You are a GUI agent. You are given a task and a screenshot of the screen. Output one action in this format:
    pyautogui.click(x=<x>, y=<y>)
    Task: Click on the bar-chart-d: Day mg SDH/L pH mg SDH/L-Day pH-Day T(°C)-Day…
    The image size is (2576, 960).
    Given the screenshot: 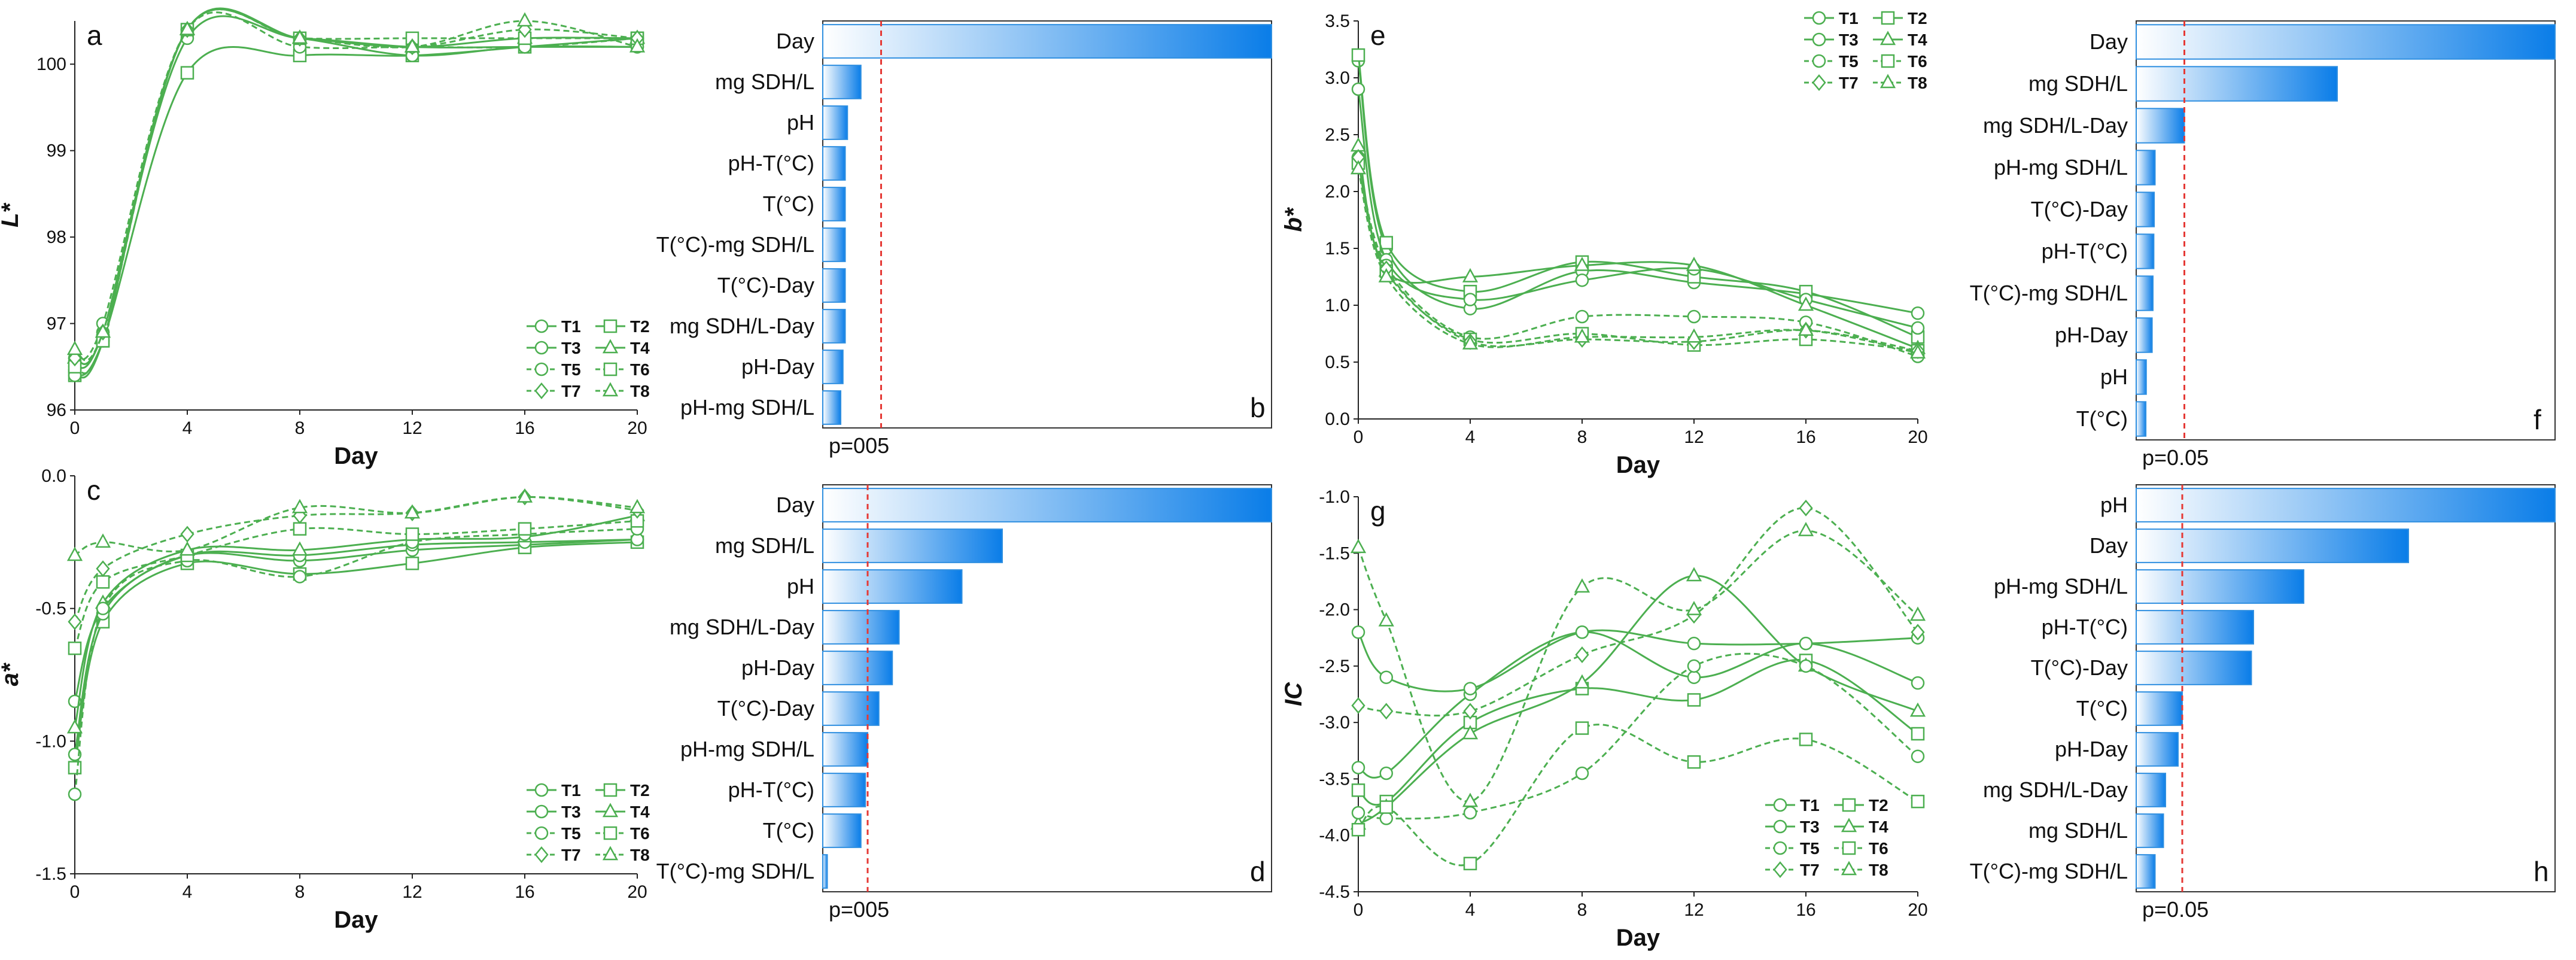 What is the action you would take?
    pyautogui.click(x=964, y=703)
    